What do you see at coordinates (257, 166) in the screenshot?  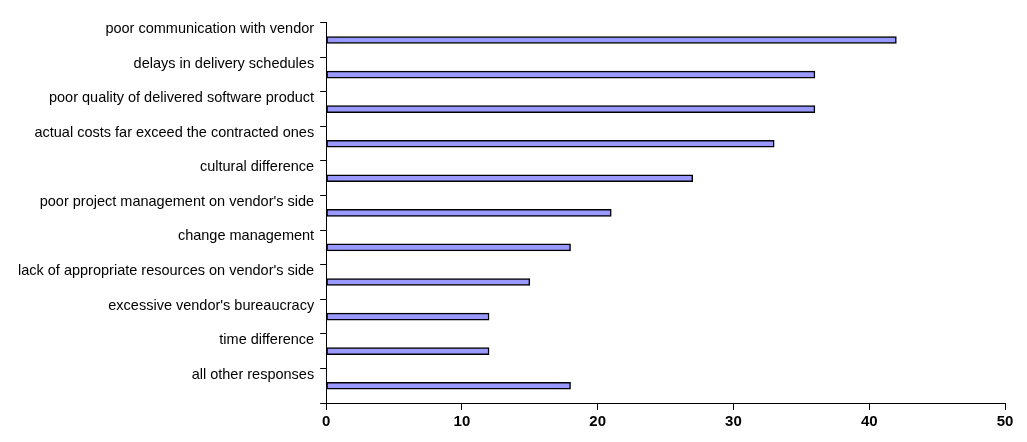 I see `y-tick-label: cultural difference` at bounding box center [257, 166].